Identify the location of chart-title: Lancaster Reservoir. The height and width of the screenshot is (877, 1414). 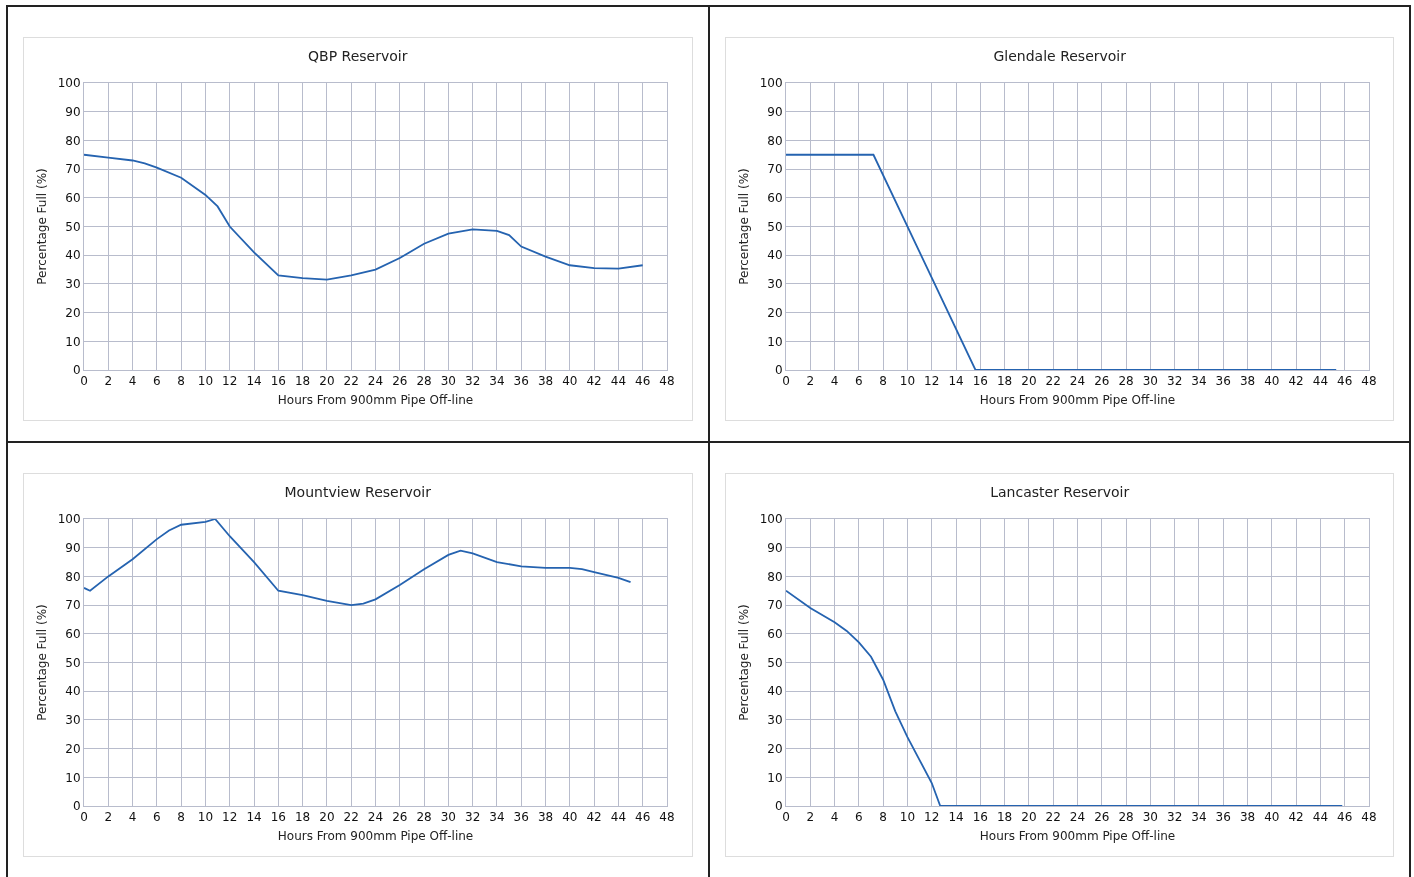
(1059, 492).